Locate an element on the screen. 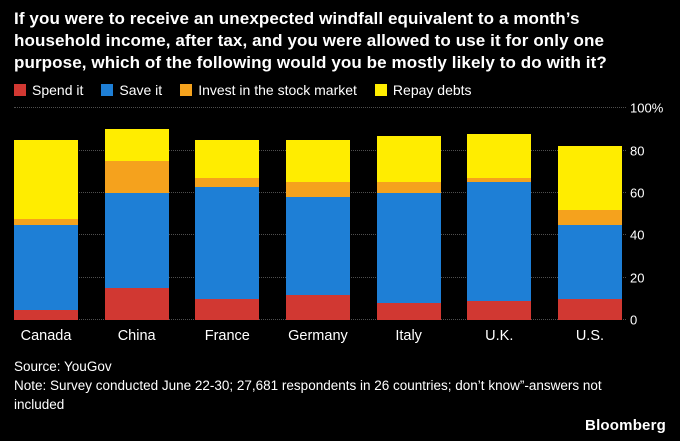 The height and width of the screenshot is (441, 680). legend-label: Invest in the stock market is located at coordinates (277, 90).